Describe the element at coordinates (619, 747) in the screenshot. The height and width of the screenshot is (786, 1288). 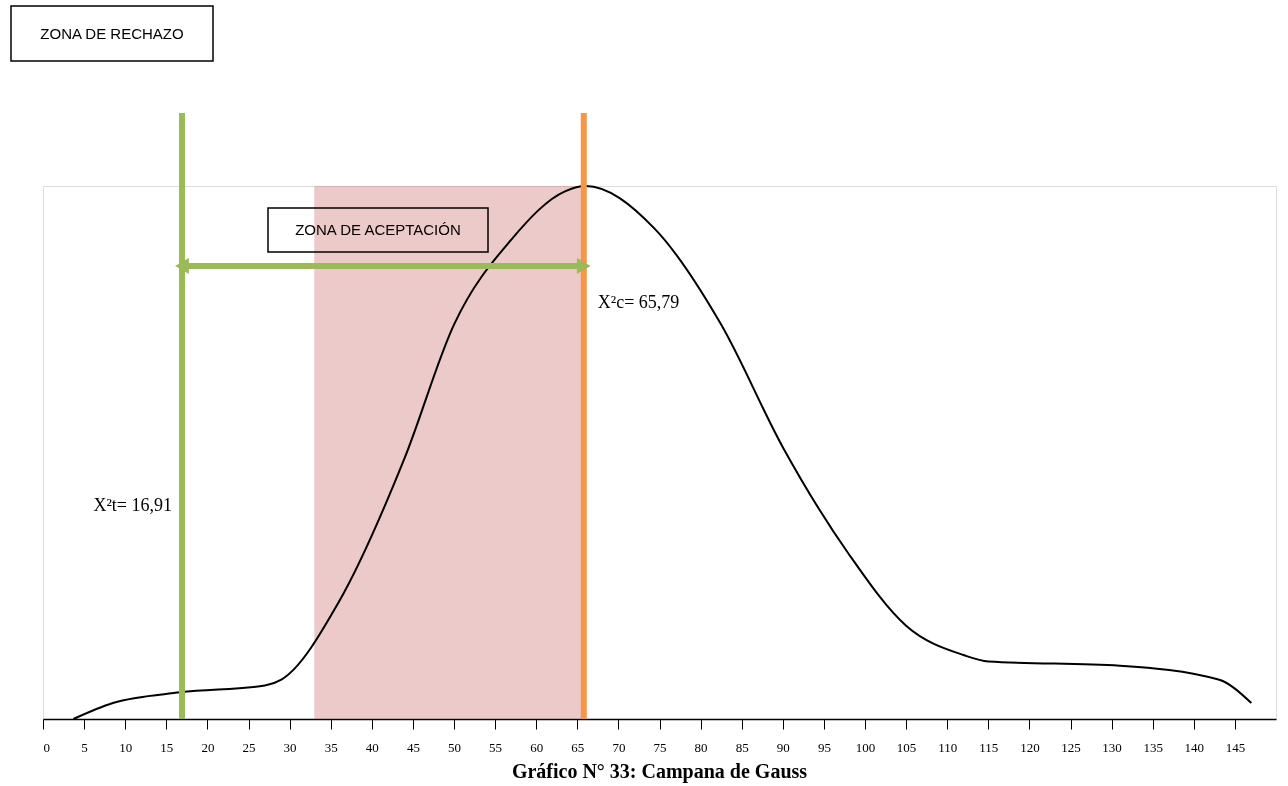
I see `x-tick-label: 70` at that location.